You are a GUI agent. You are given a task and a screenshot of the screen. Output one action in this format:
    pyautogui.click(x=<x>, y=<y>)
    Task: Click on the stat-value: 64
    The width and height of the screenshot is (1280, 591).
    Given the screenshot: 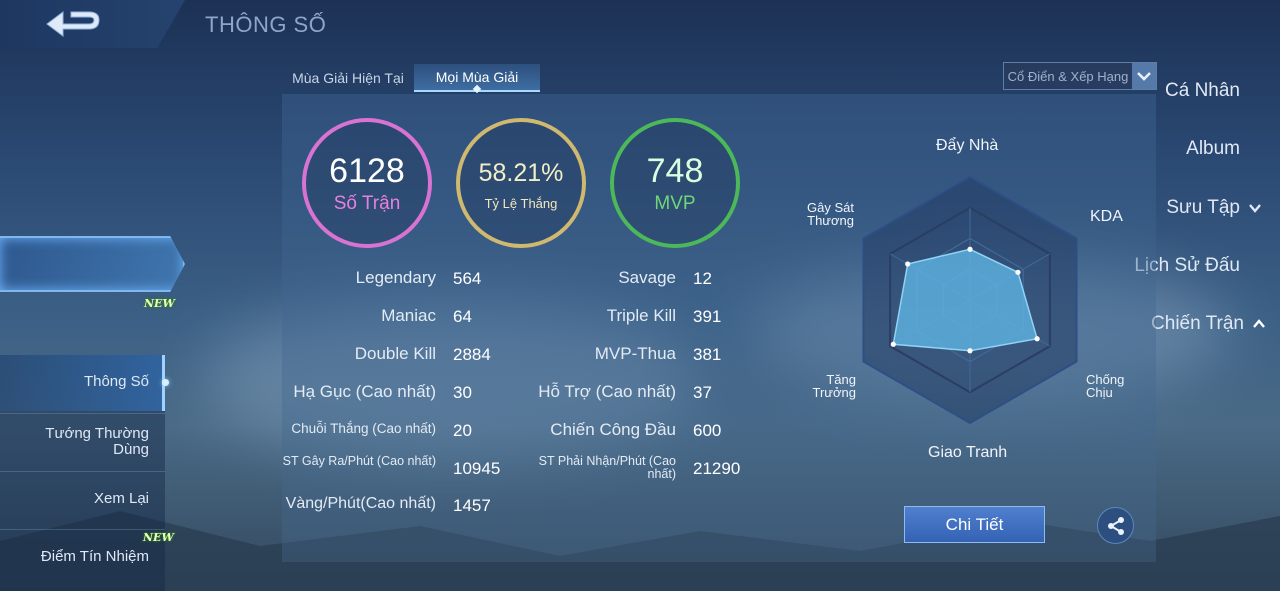 What is the action you would take?
    pyautogui.click(x=462, y=316)
    